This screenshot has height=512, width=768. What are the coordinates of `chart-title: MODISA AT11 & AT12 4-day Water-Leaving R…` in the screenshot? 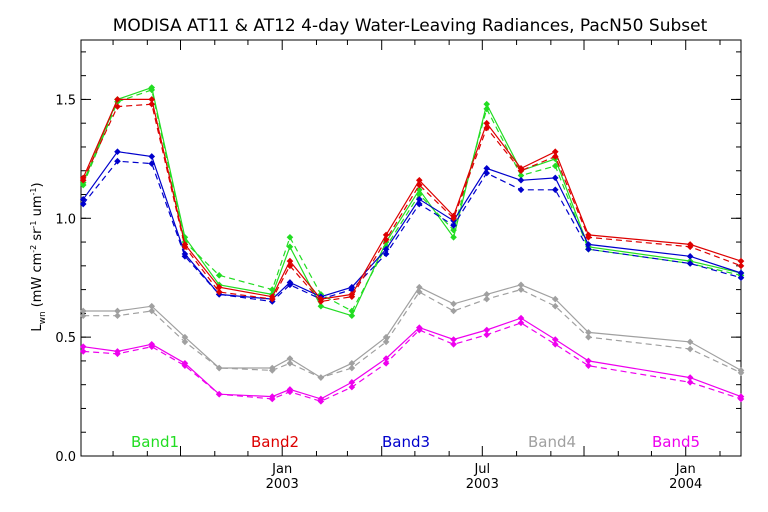 It's located at (410, 26).